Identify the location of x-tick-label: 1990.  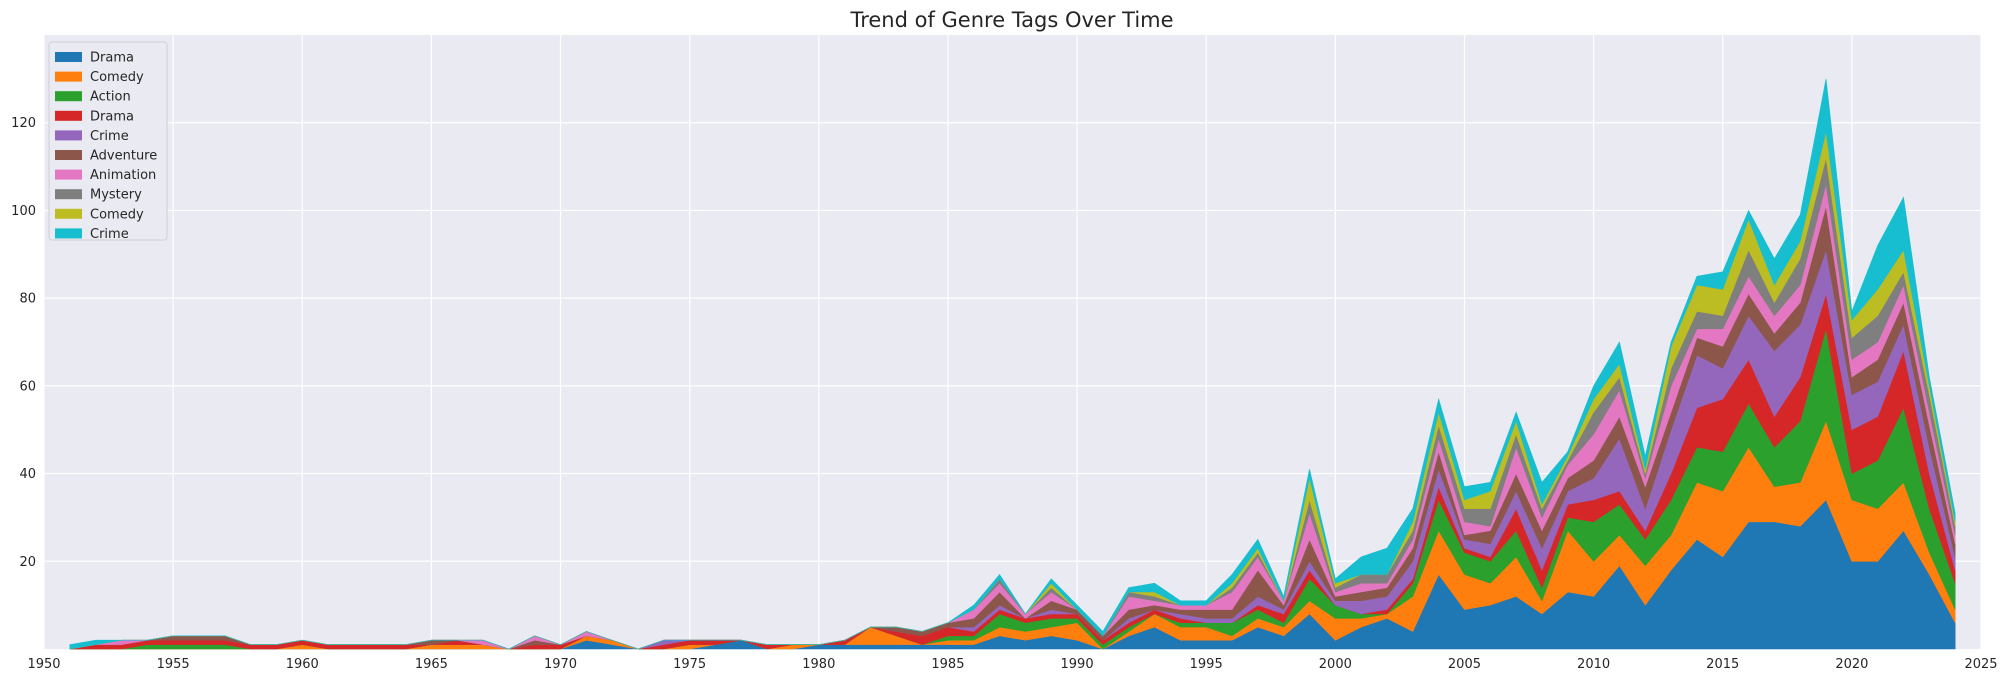
(1077, 664).